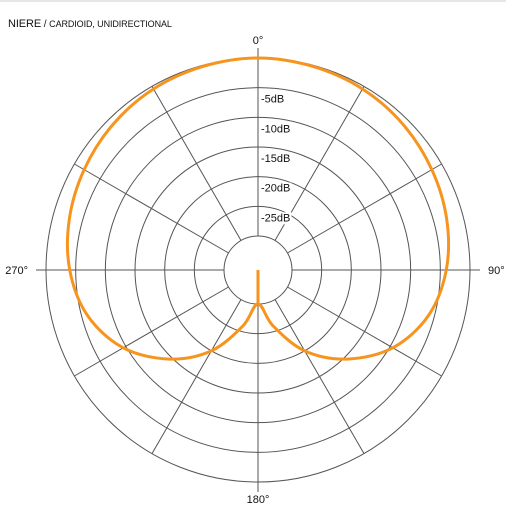  Describe the element at coordinates (253, 1) in the screenshot. I see `top-divider` at that location.